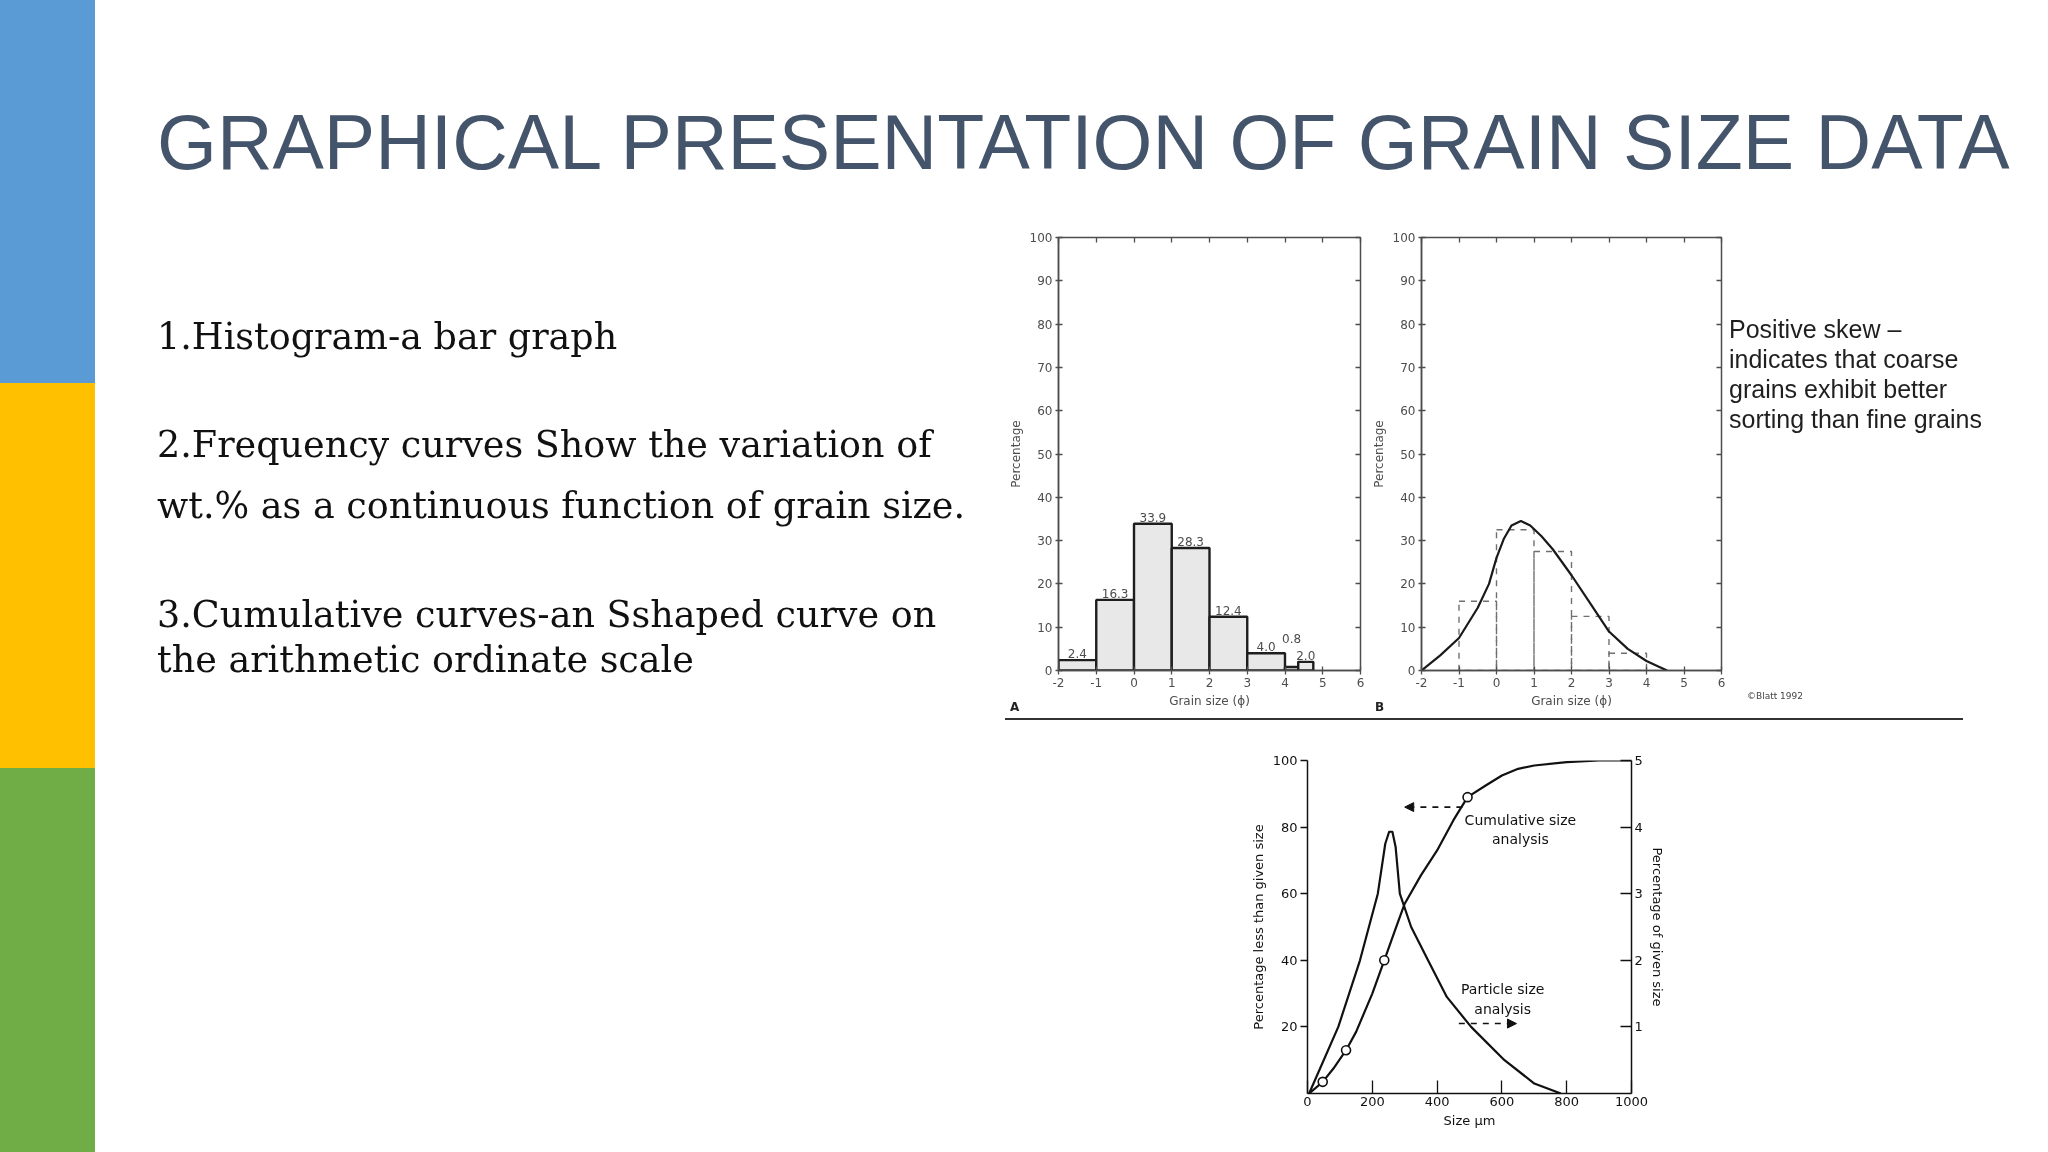 The width and height of the screenshot is (2048, 1152). Describe the element at coordinates (547, 637) in the screenshot. I see `text: 3.Cumulative curves-an Sshaped curve on the arithmetic ordinate scale` at that location.